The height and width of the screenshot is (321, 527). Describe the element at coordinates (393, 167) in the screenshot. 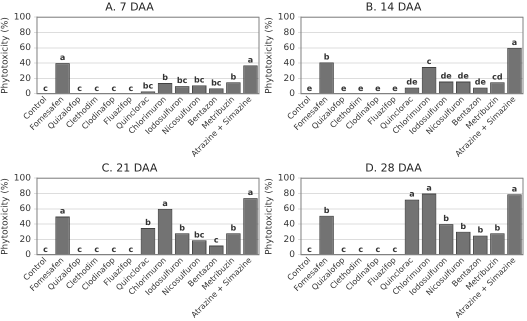

I see `chart-title: D. 28 DAA` at that location.